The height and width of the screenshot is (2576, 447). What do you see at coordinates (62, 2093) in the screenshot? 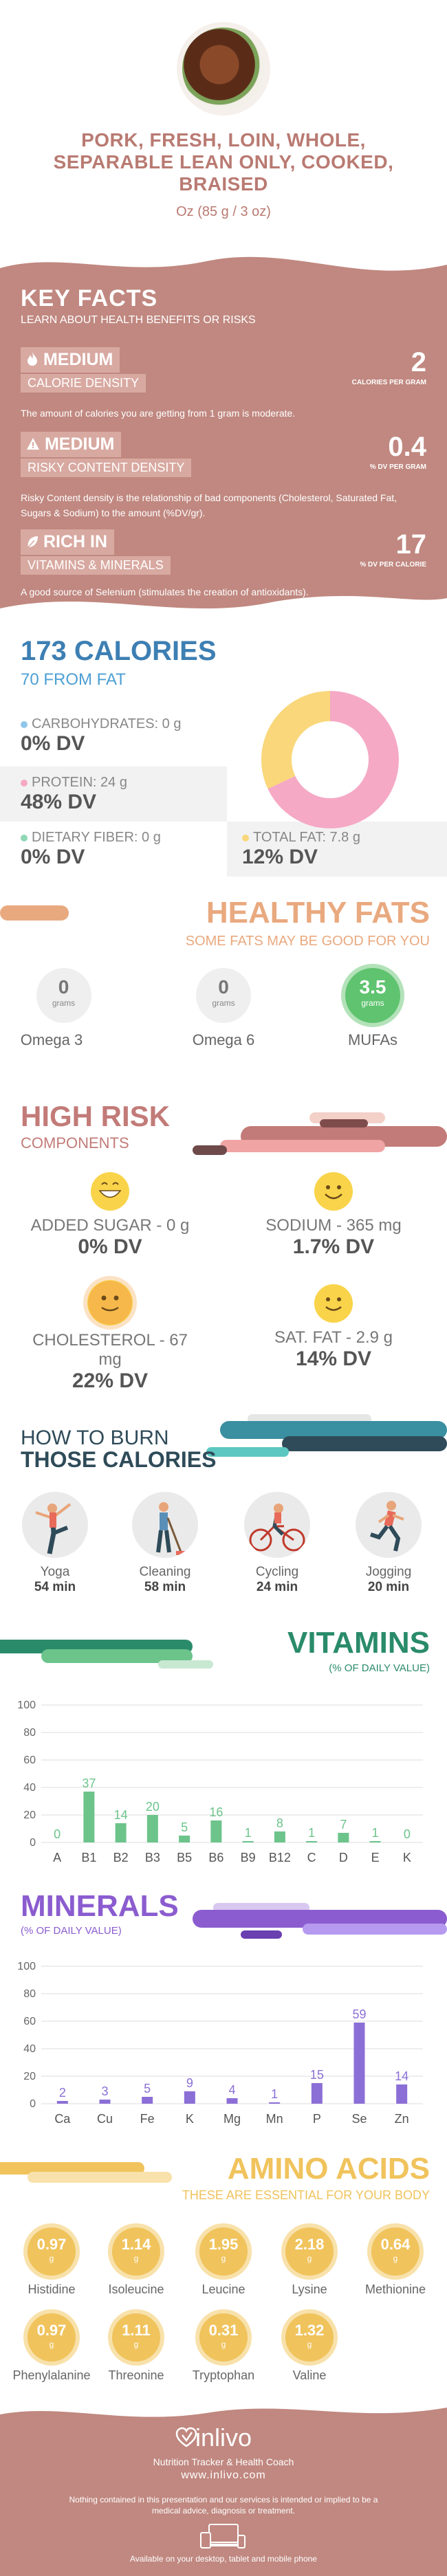
I see `bar-value-label: 2` at bounding box center [62, 2093].